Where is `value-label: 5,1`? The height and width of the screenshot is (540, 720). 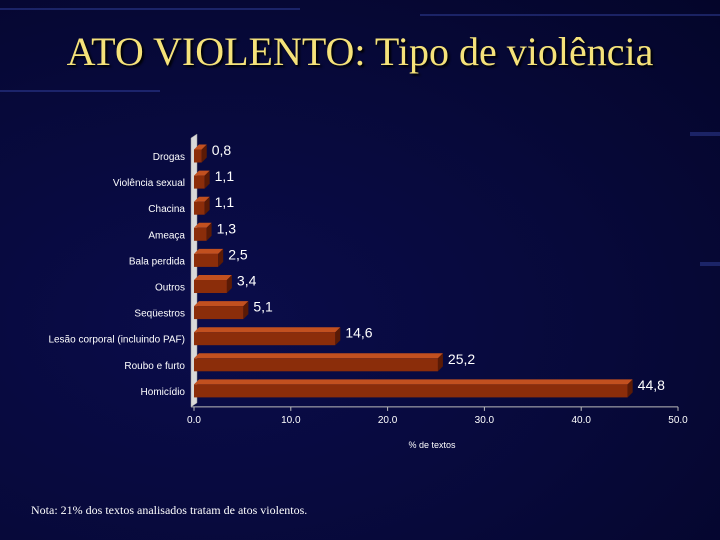 value-label: 5,1 is located at coordinates (263, 307).